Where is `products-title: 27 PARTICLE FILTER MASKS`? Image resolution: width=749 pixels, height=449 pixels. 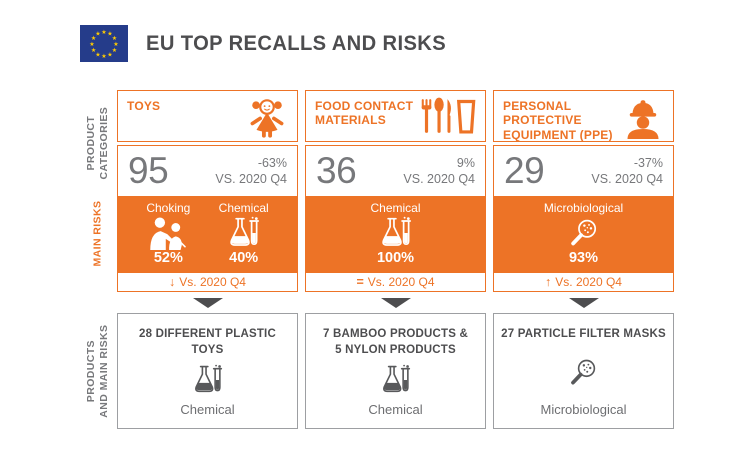 products-title: 27 PARTICLE FILTER MASKS is located at coordinates (583, 334).